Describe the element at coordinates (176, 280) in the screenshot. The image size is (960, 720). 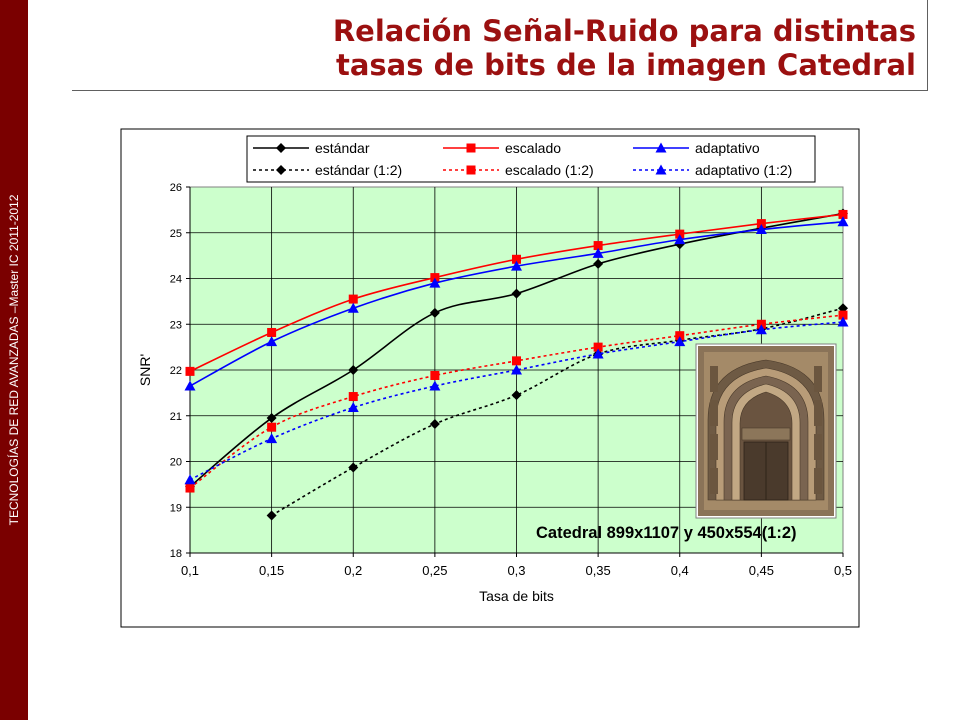
I see `y-tick-label: 24` at that location.